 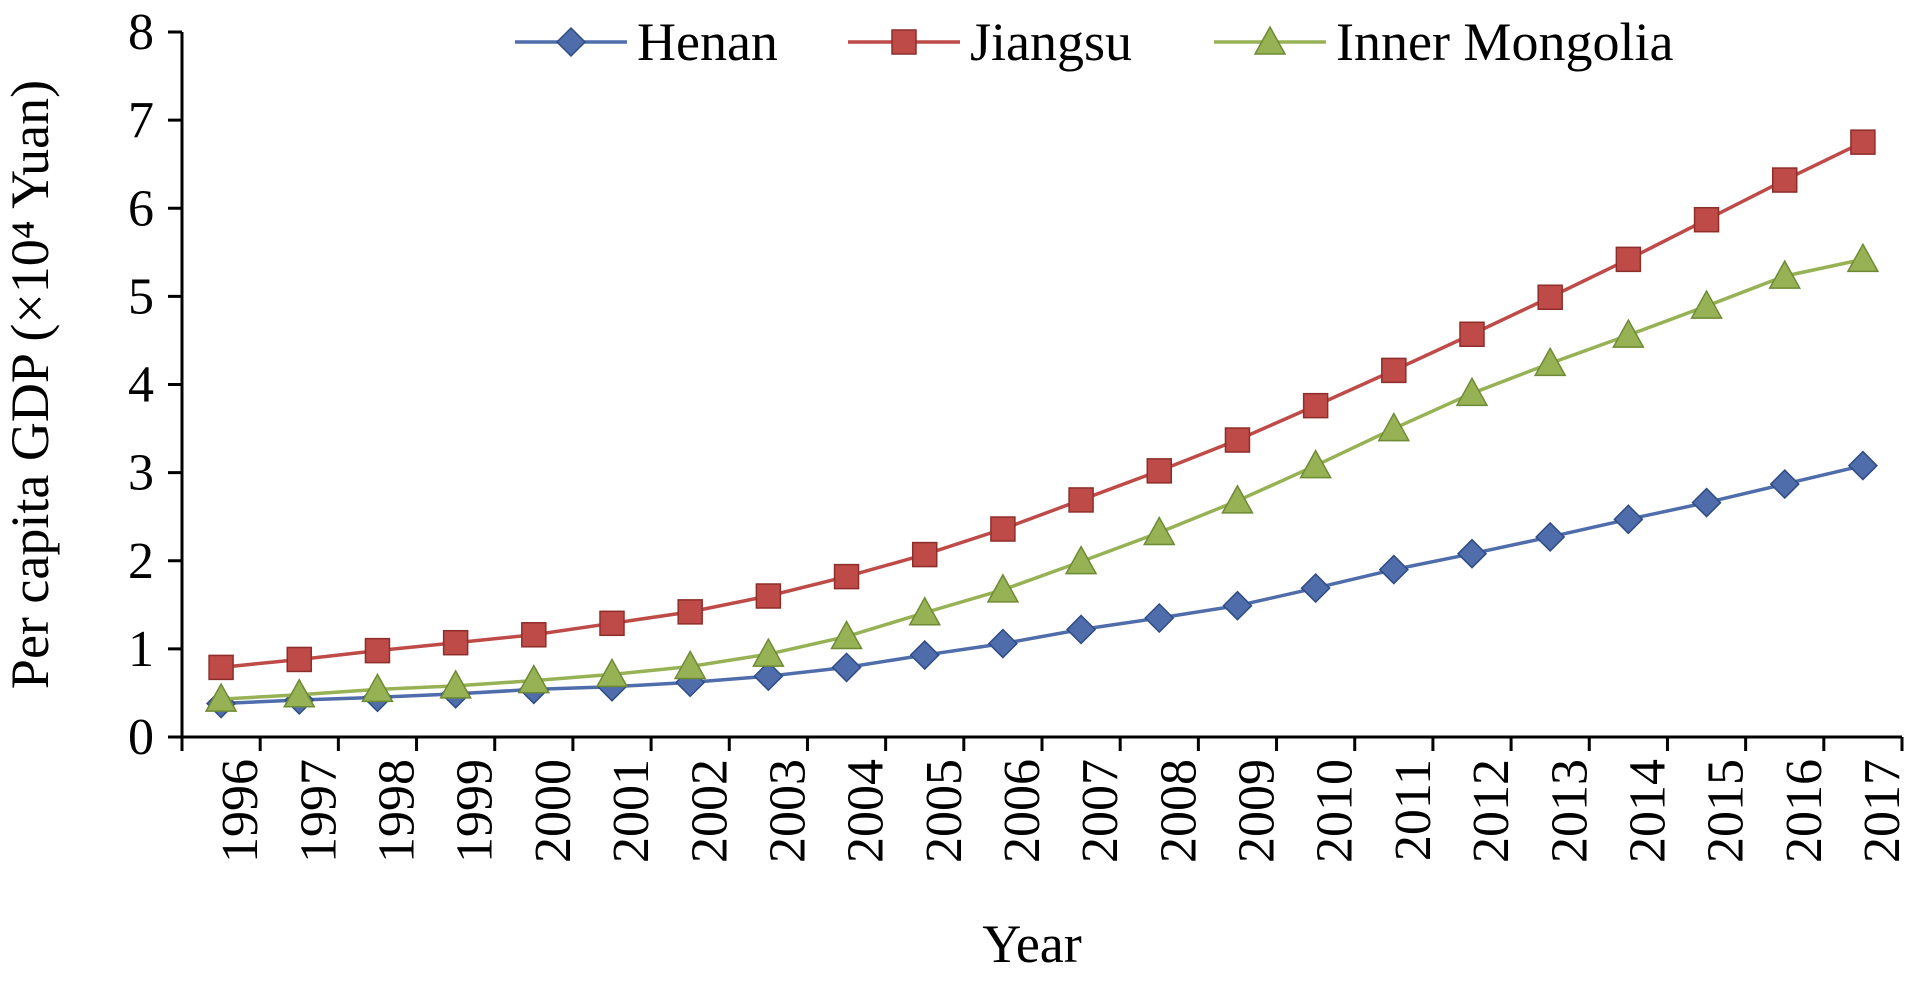 I want to click on y-tick-label: 0, so click(x=141, y=737).